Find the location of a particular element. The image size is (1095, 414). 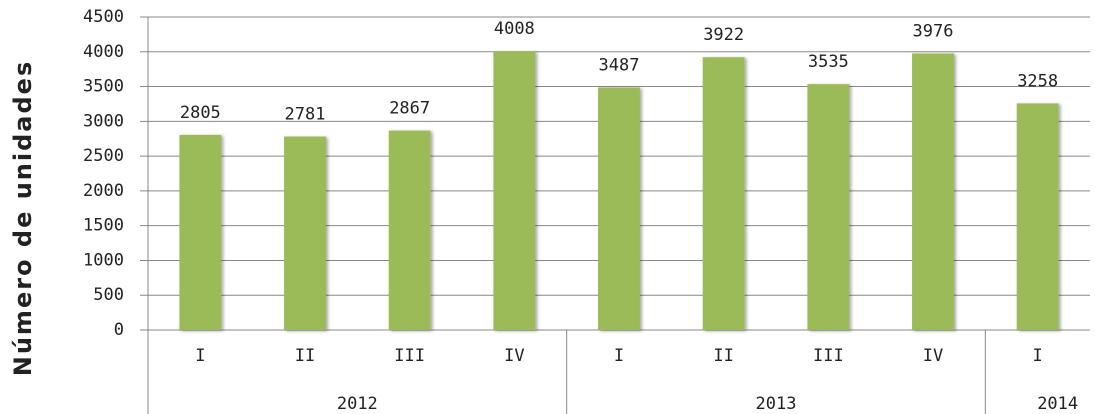

y-tick-label: 0 is located at coordinates (119, 330).